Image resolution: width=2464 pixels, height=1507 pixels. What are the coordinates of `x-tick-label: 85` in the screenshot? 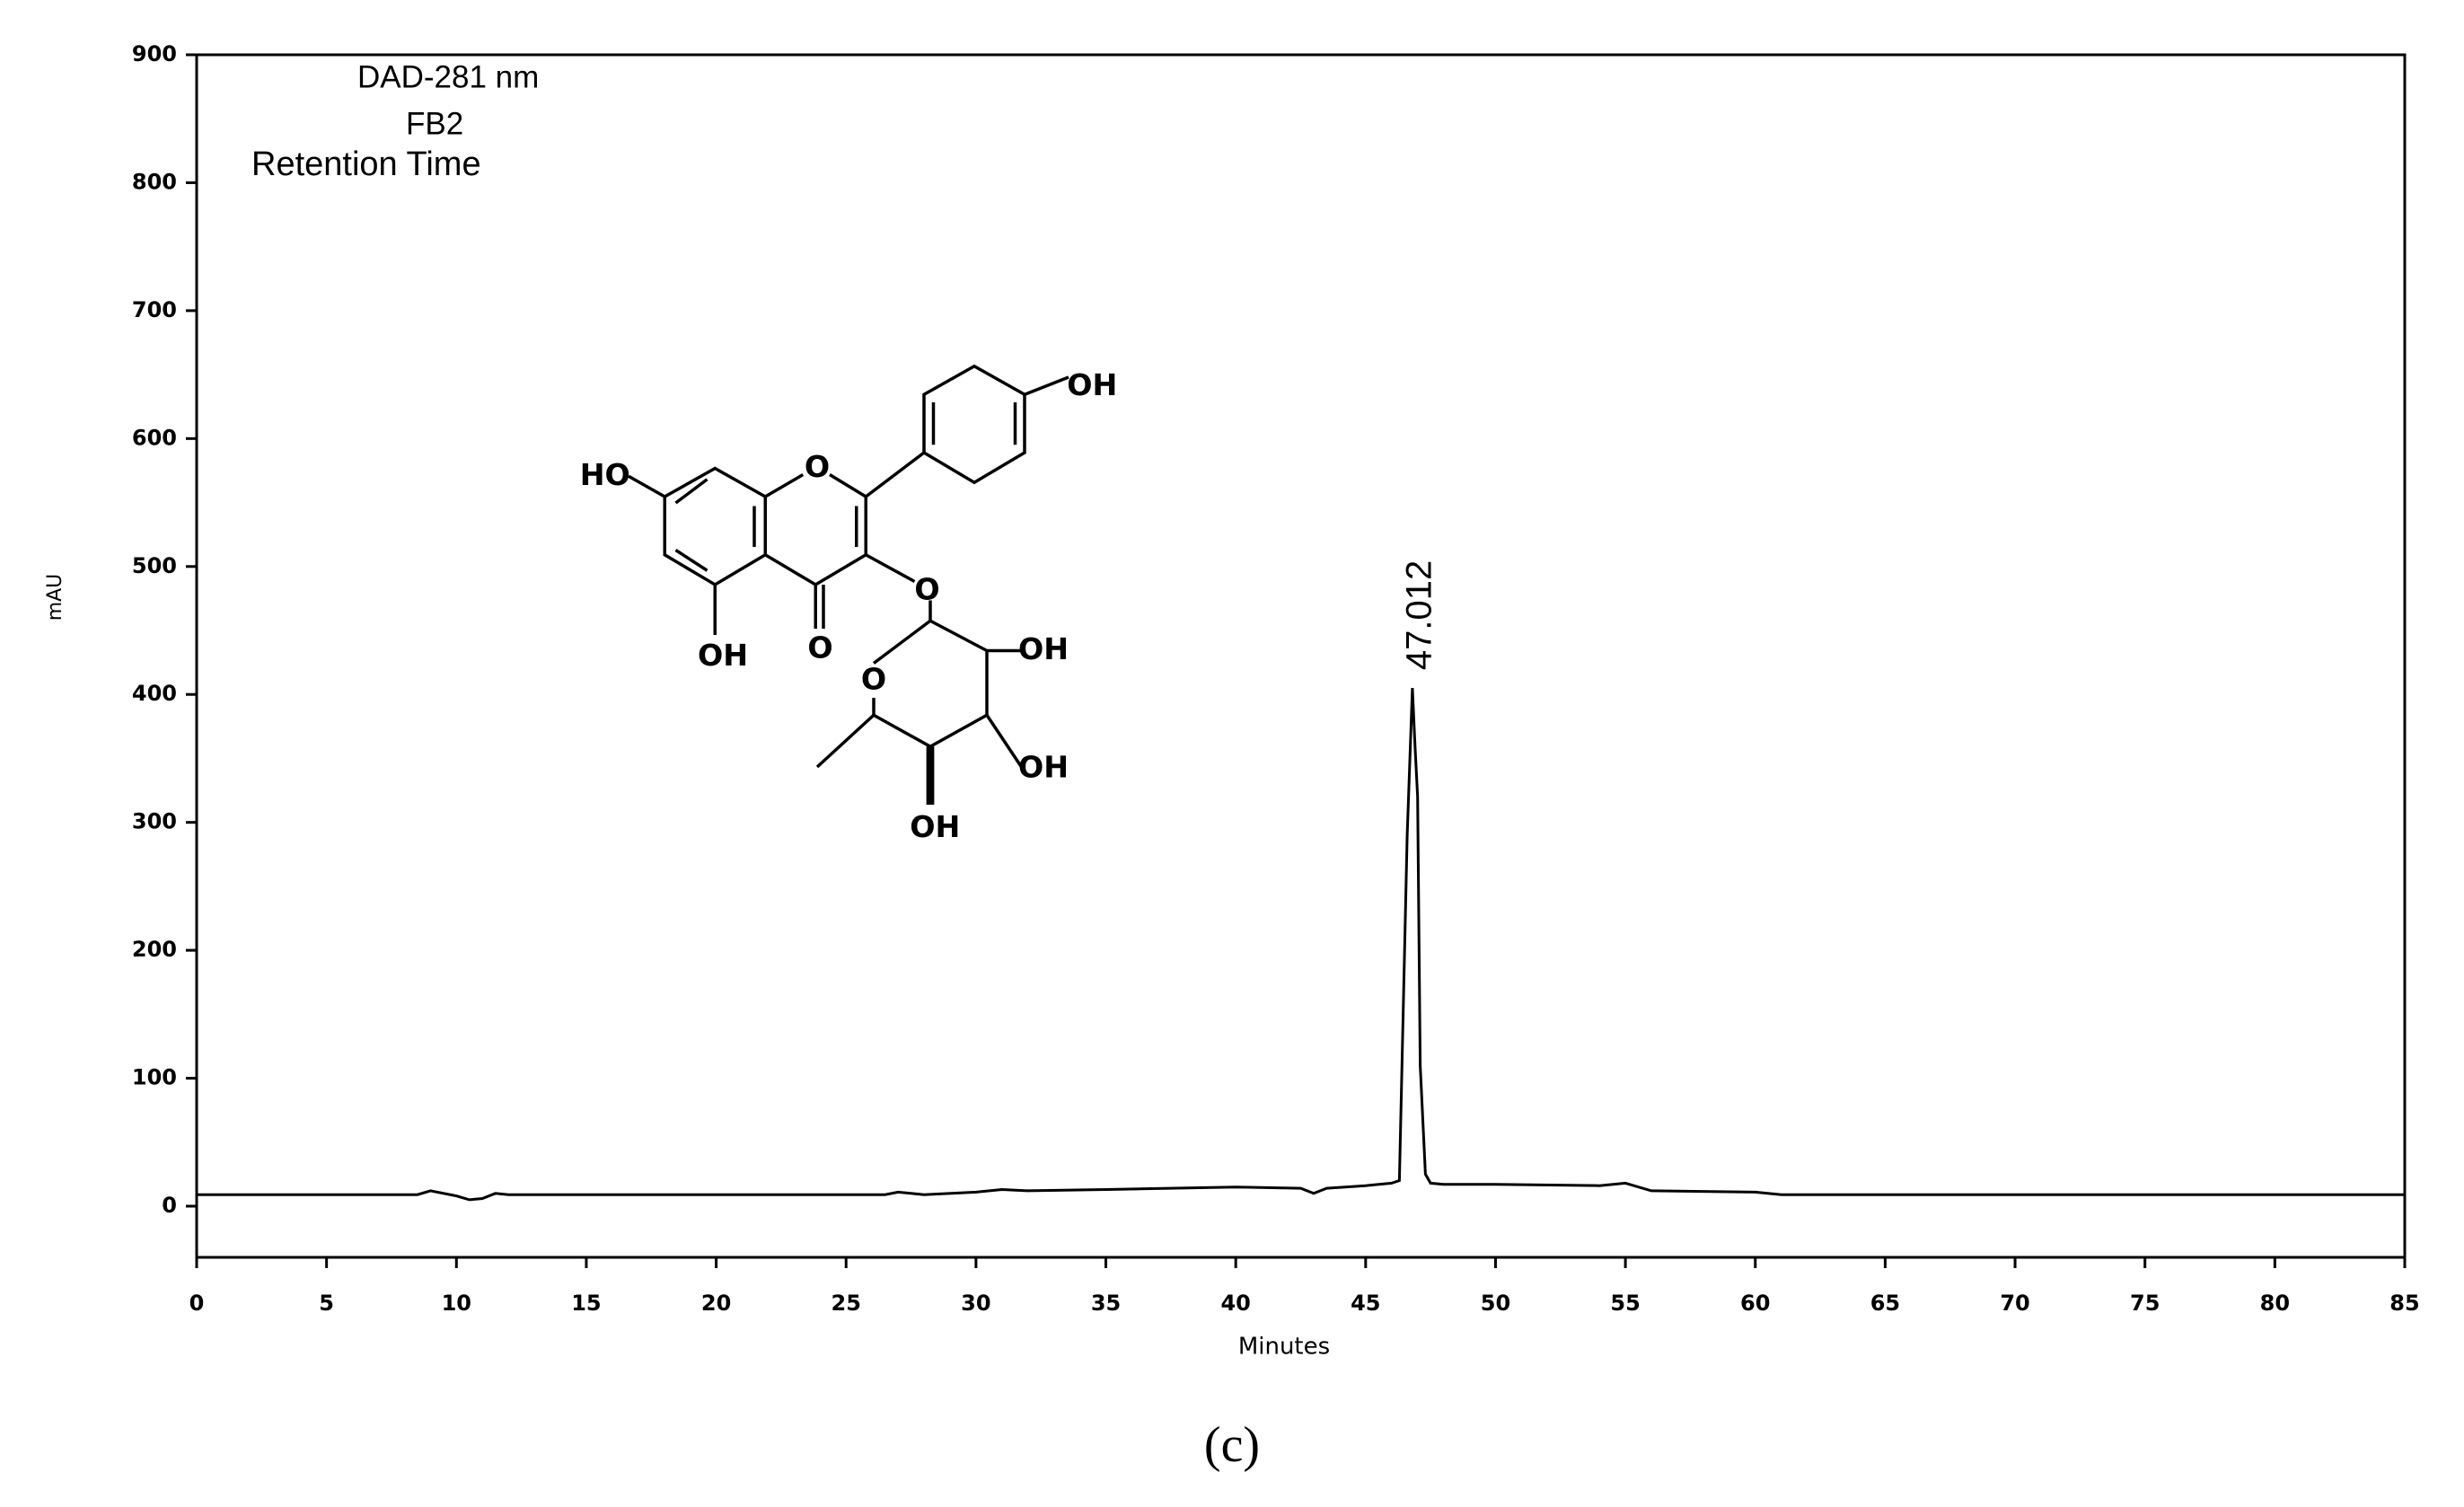 It's located at (2404, 1304).